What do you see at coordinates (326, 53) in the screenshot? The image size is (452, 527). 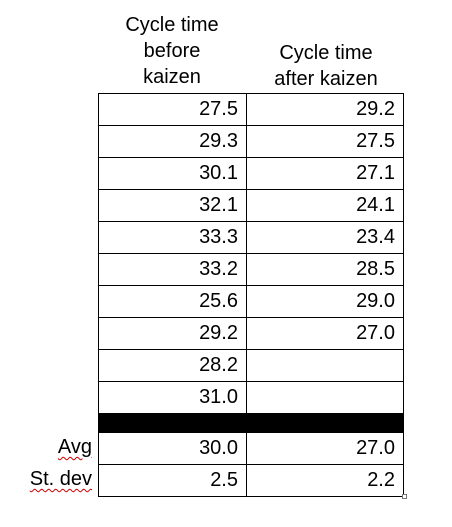 I see `header-after-line-1: Cycle time` at bounding box center [326, 53].